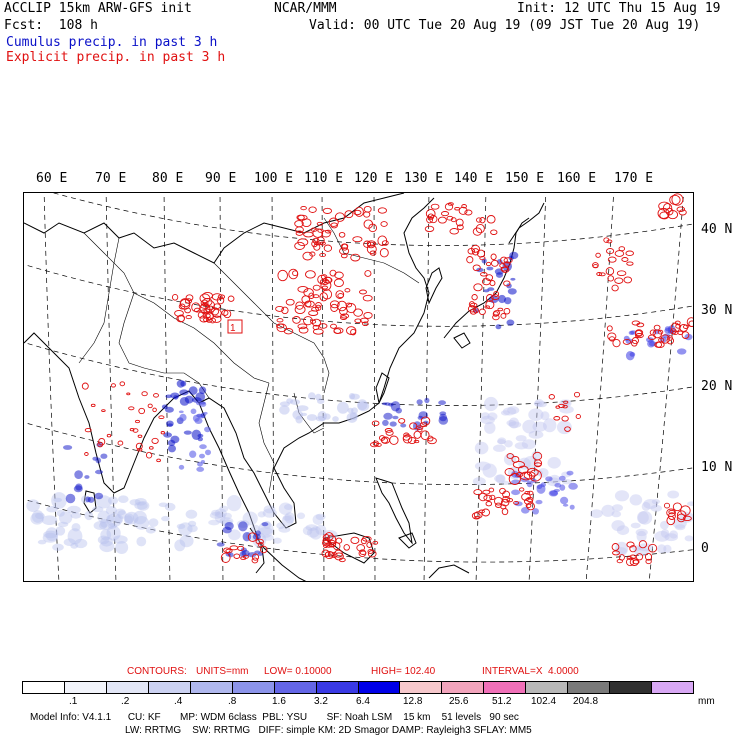 The height and width of the screenshot is (740, 740). What do you see at coordinates (474, 178) in the screenshot?
I see `lon-label: 140 E` at bounding box center [474, 178].